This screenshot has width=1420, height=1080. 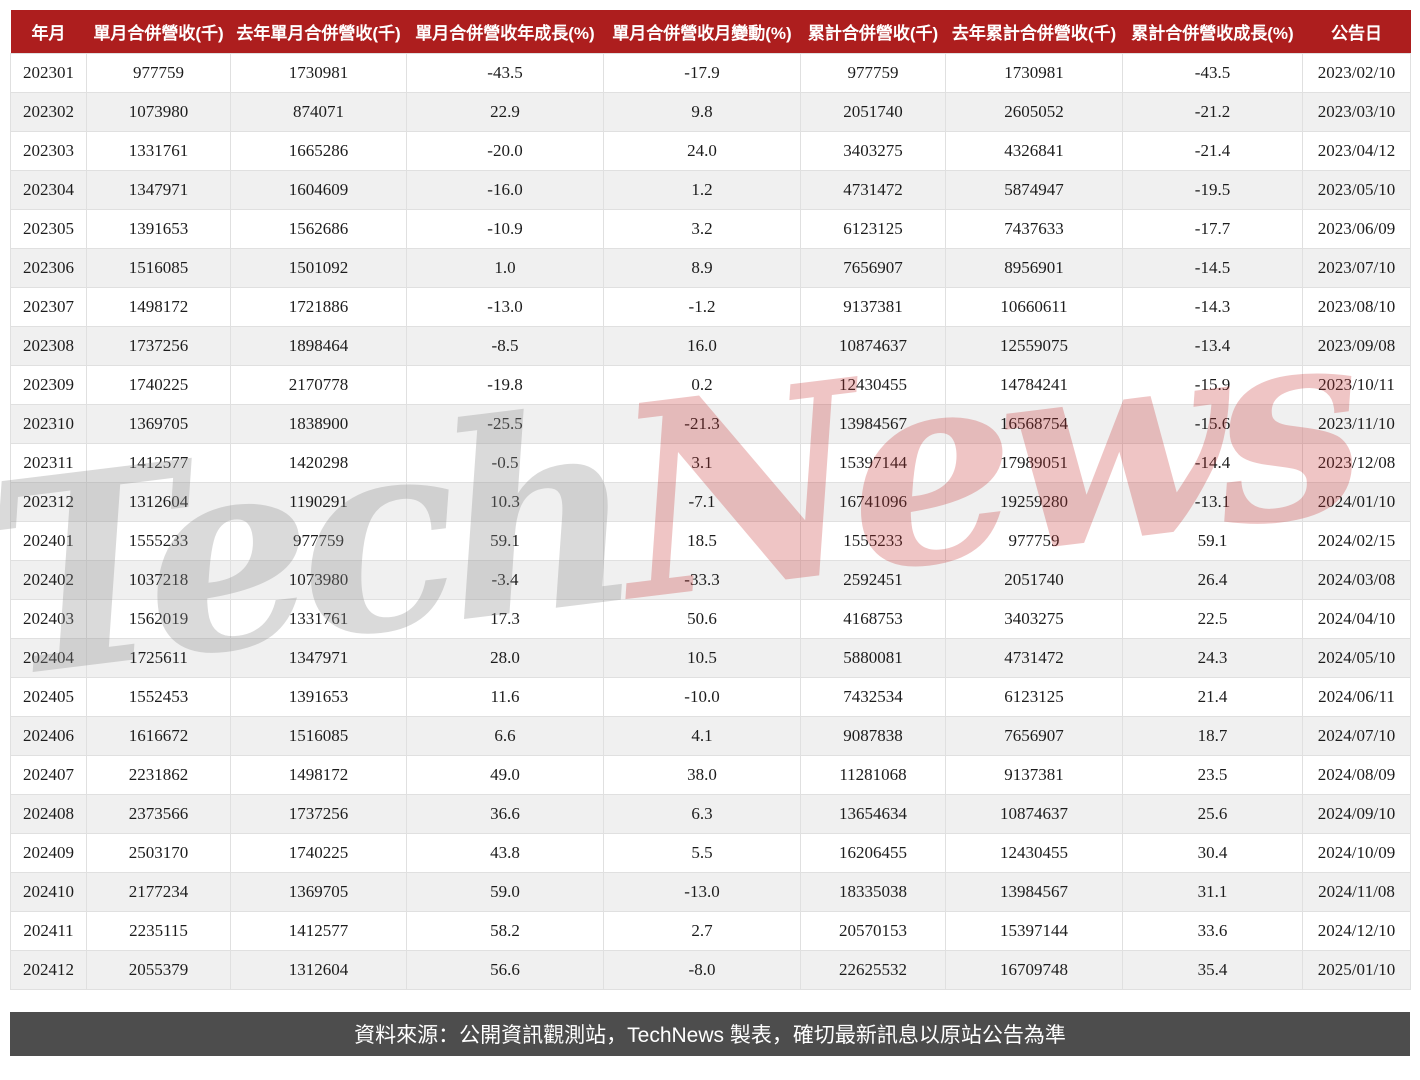 What do you see at coordinates (505, 657) in the screenshot?
I see `cell: 28.0` at bounding box center [505, 657].